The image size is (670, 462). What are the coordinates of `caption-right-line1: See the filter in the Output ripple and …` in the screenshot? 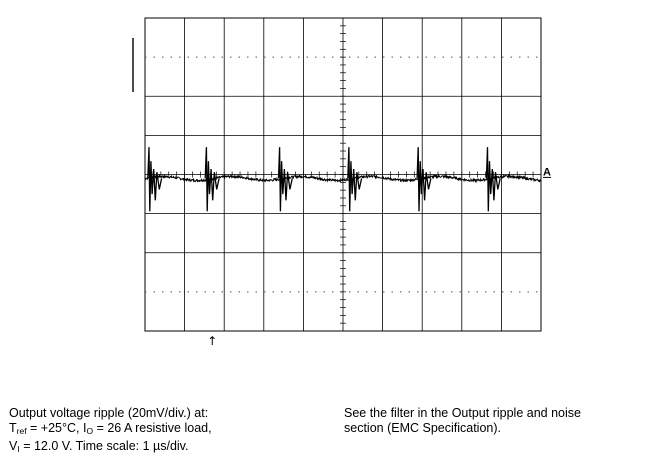 It's located at (462, 413).